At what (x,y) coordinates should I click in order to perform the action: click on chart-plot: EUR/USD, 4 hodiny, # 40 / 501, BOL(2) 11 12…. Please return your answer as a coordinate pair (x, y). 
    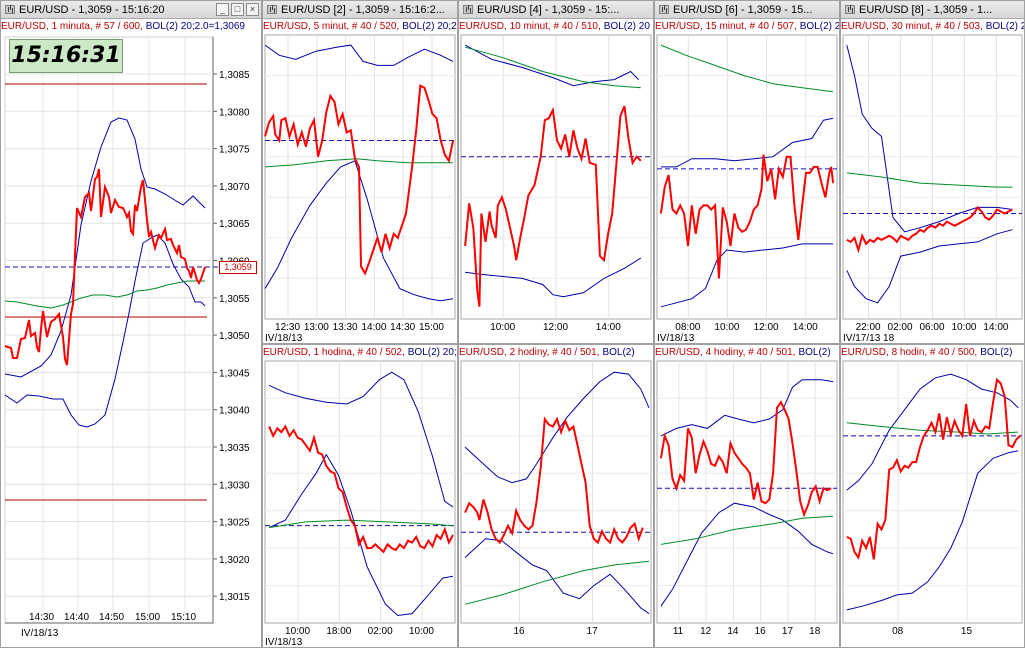
    Looking at the image, I should click on (747, 496).